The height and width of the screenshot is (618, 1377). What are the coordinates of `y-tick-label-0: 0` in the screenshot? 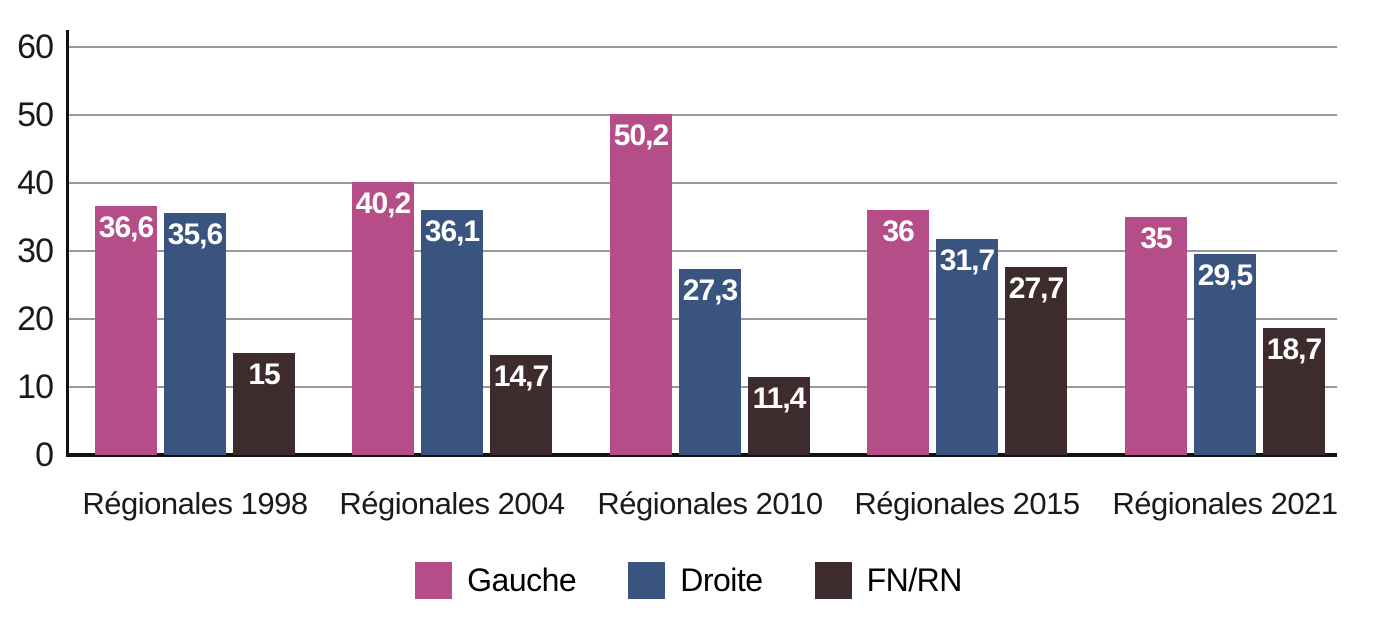 It's located at (44, 455).